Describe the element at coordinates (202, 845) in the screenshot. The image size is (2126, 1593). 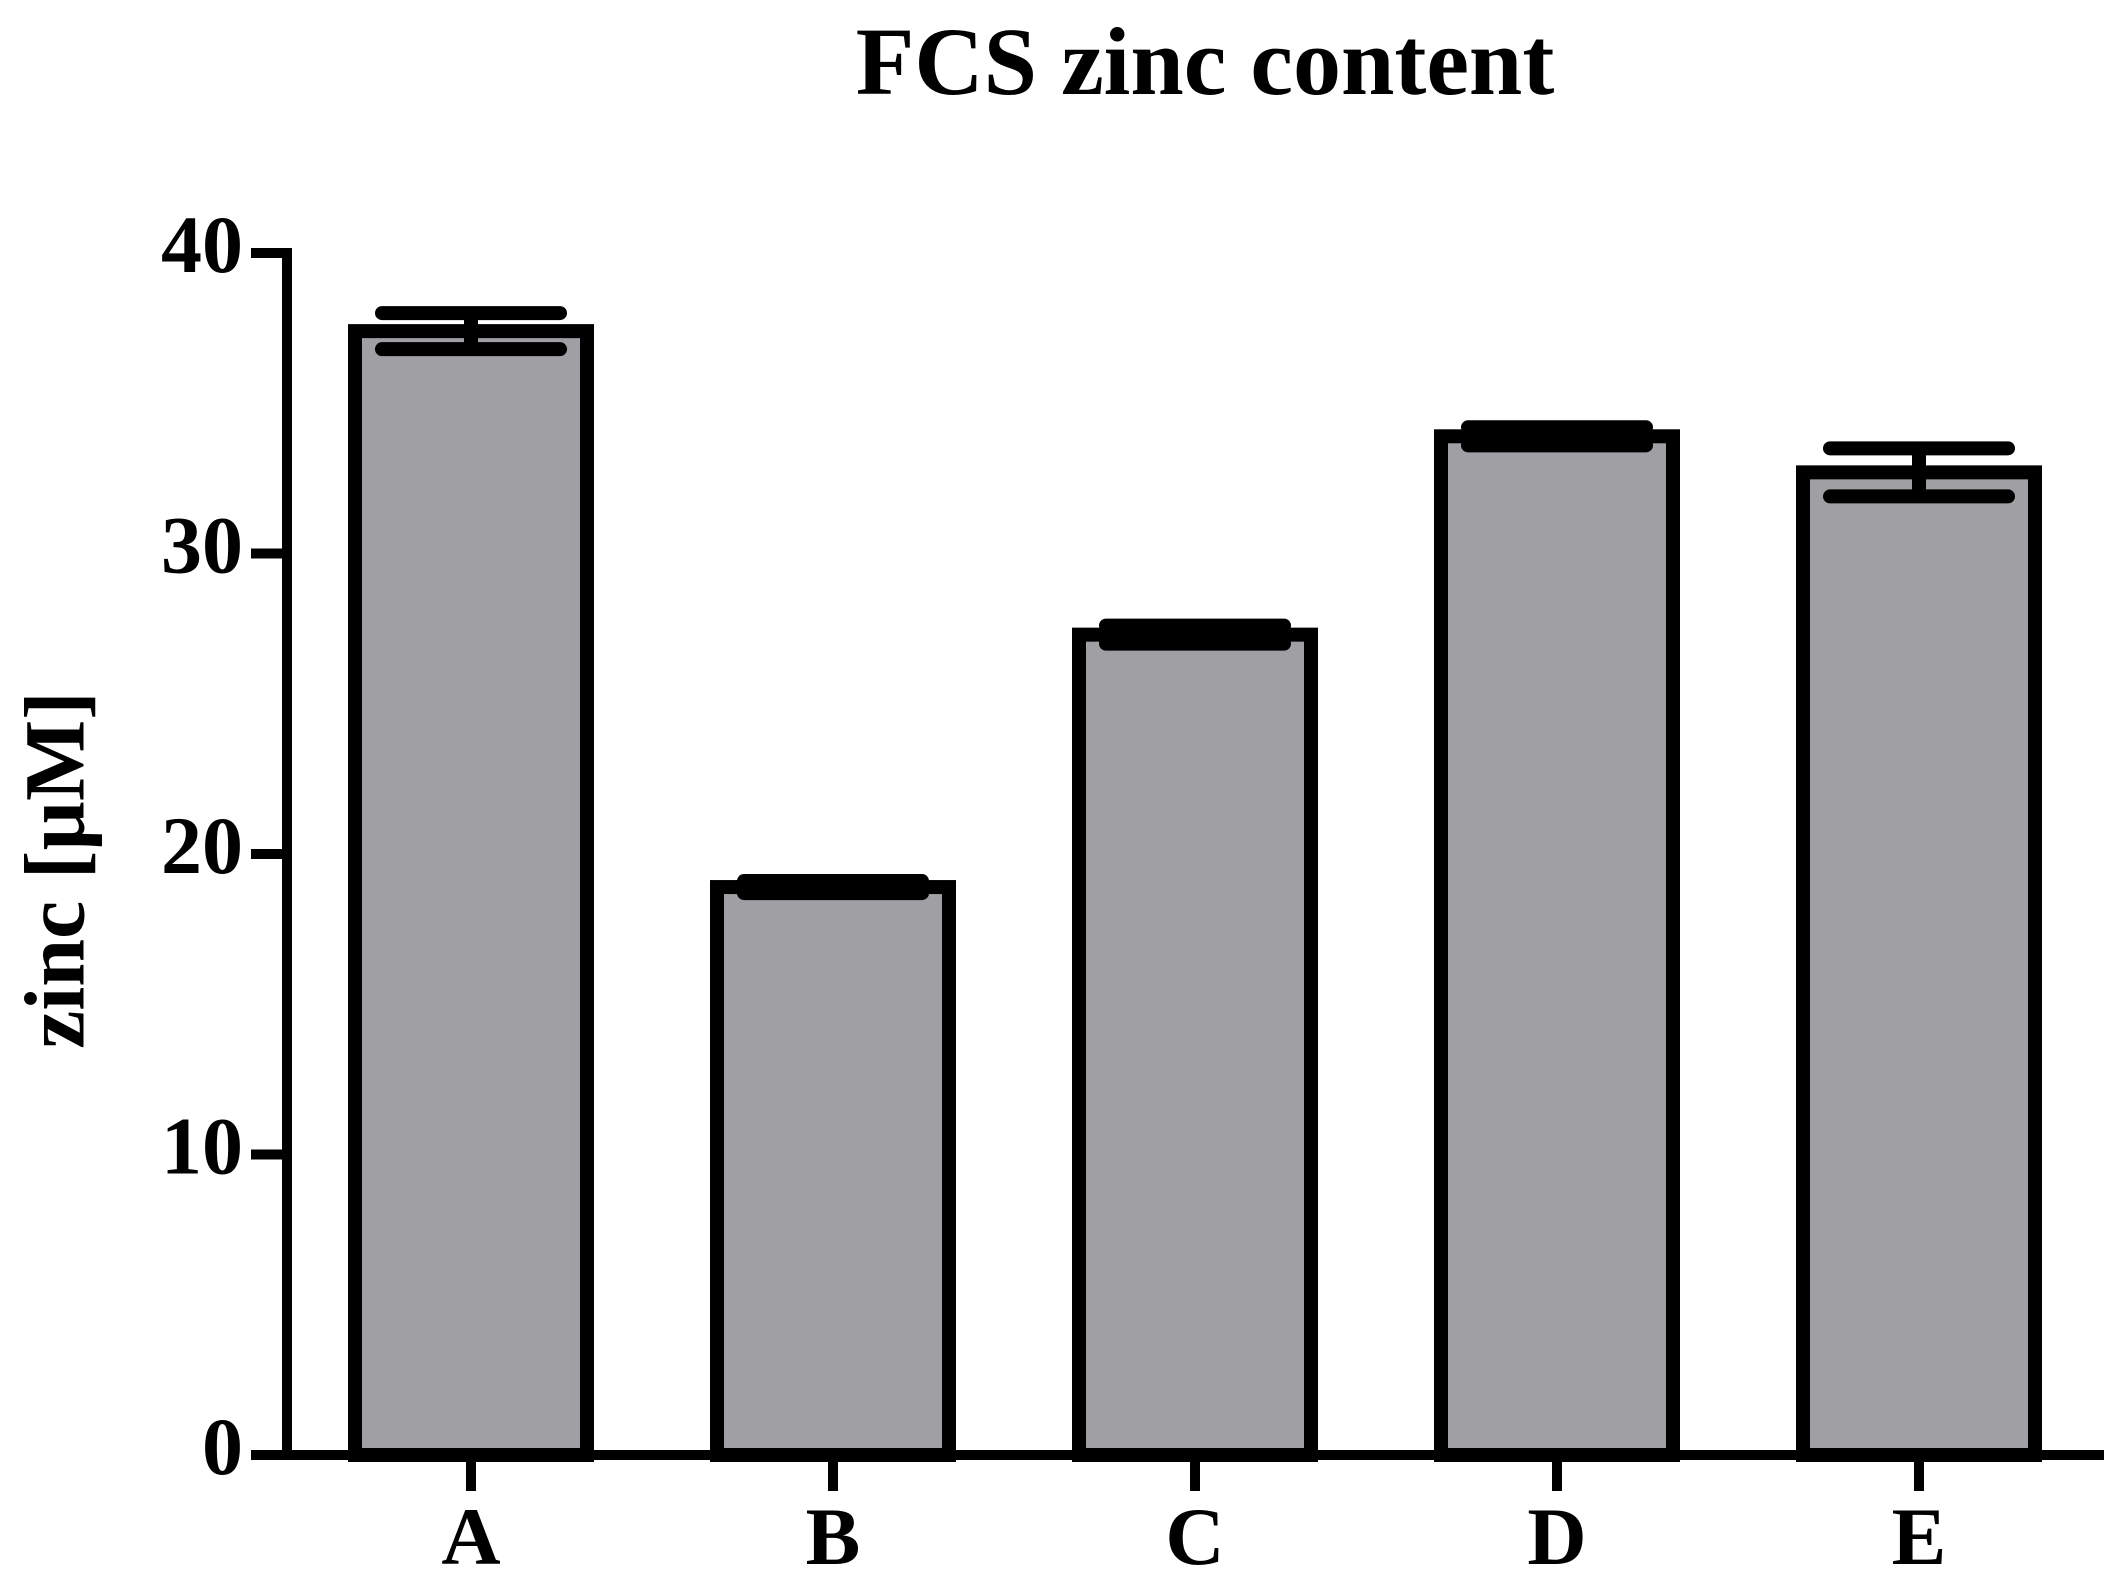
I see `y-tick-label: 20` at that location.